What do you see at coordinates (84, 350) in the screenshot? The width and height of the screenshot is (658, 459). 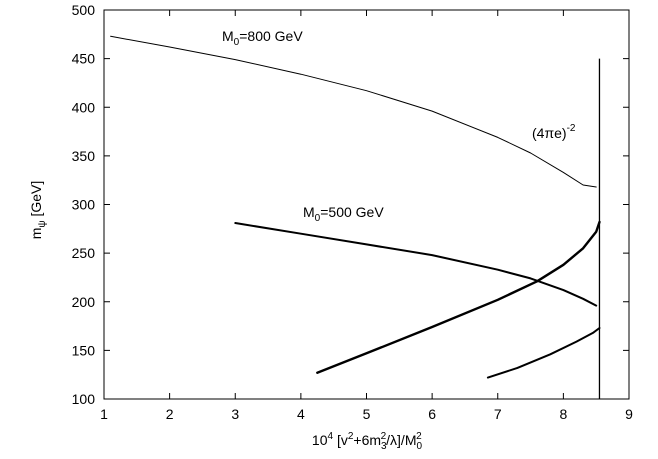 I see `y-tick-label: 150` at bounding box center [84, 350].